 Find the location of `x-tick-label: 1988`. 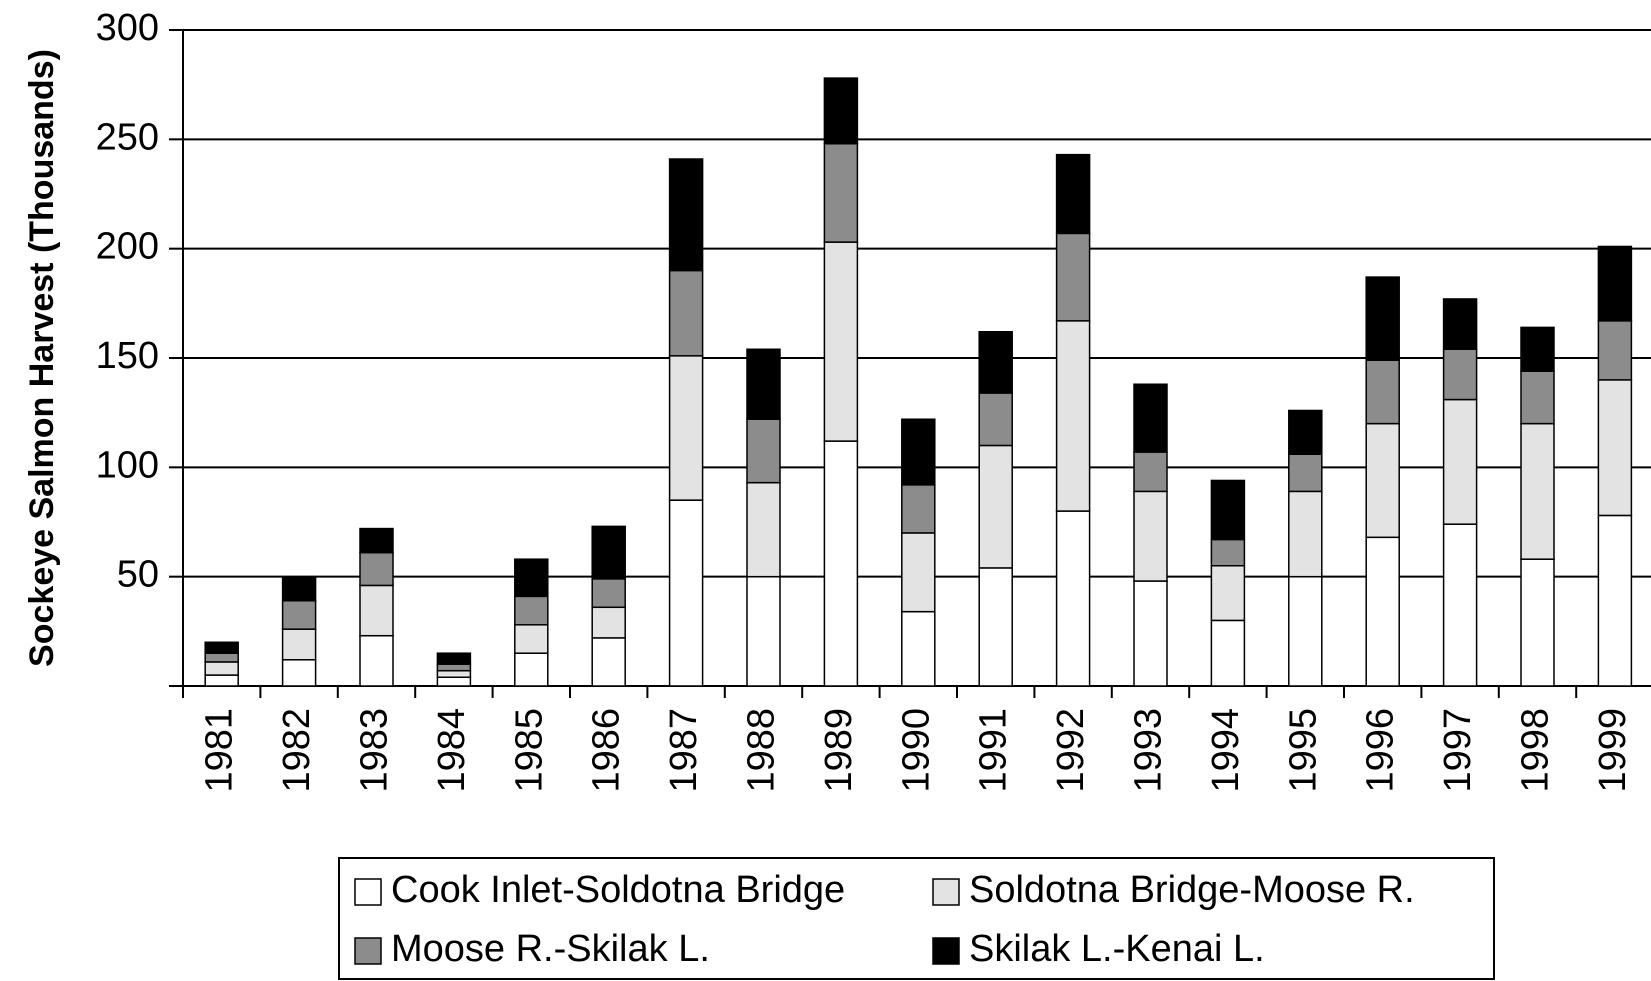

x-tick-label: 1988 is located at coordinates (762, 750).